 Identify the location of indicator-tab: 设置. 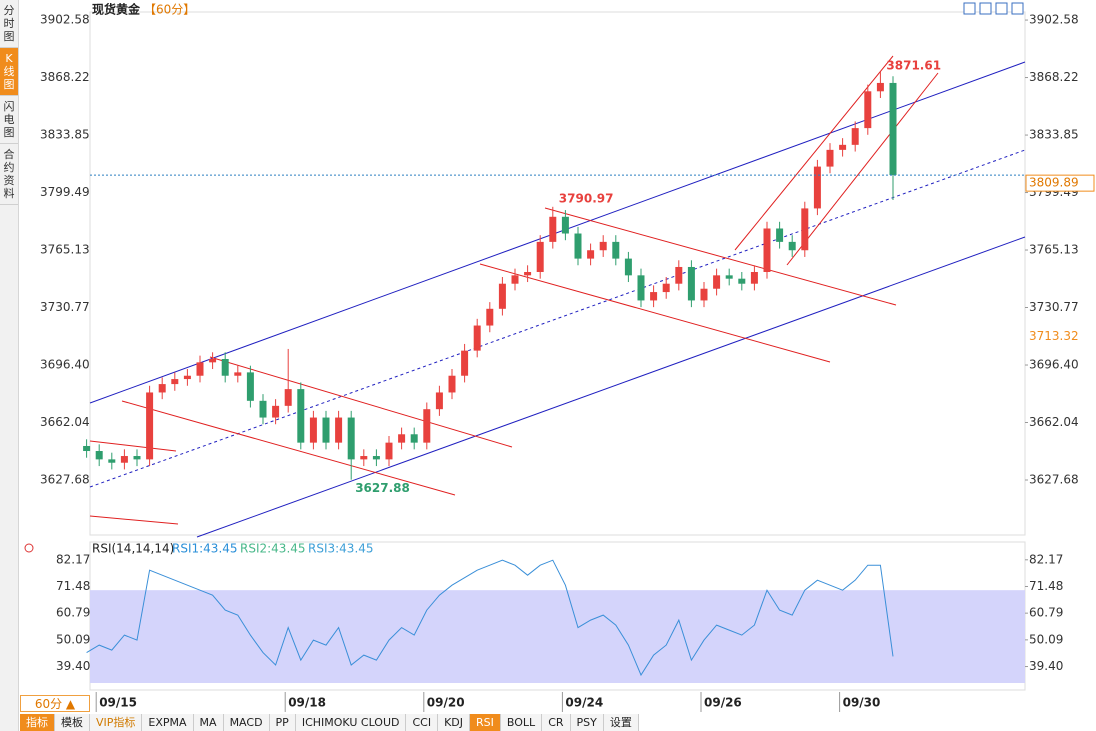
(621, 722).